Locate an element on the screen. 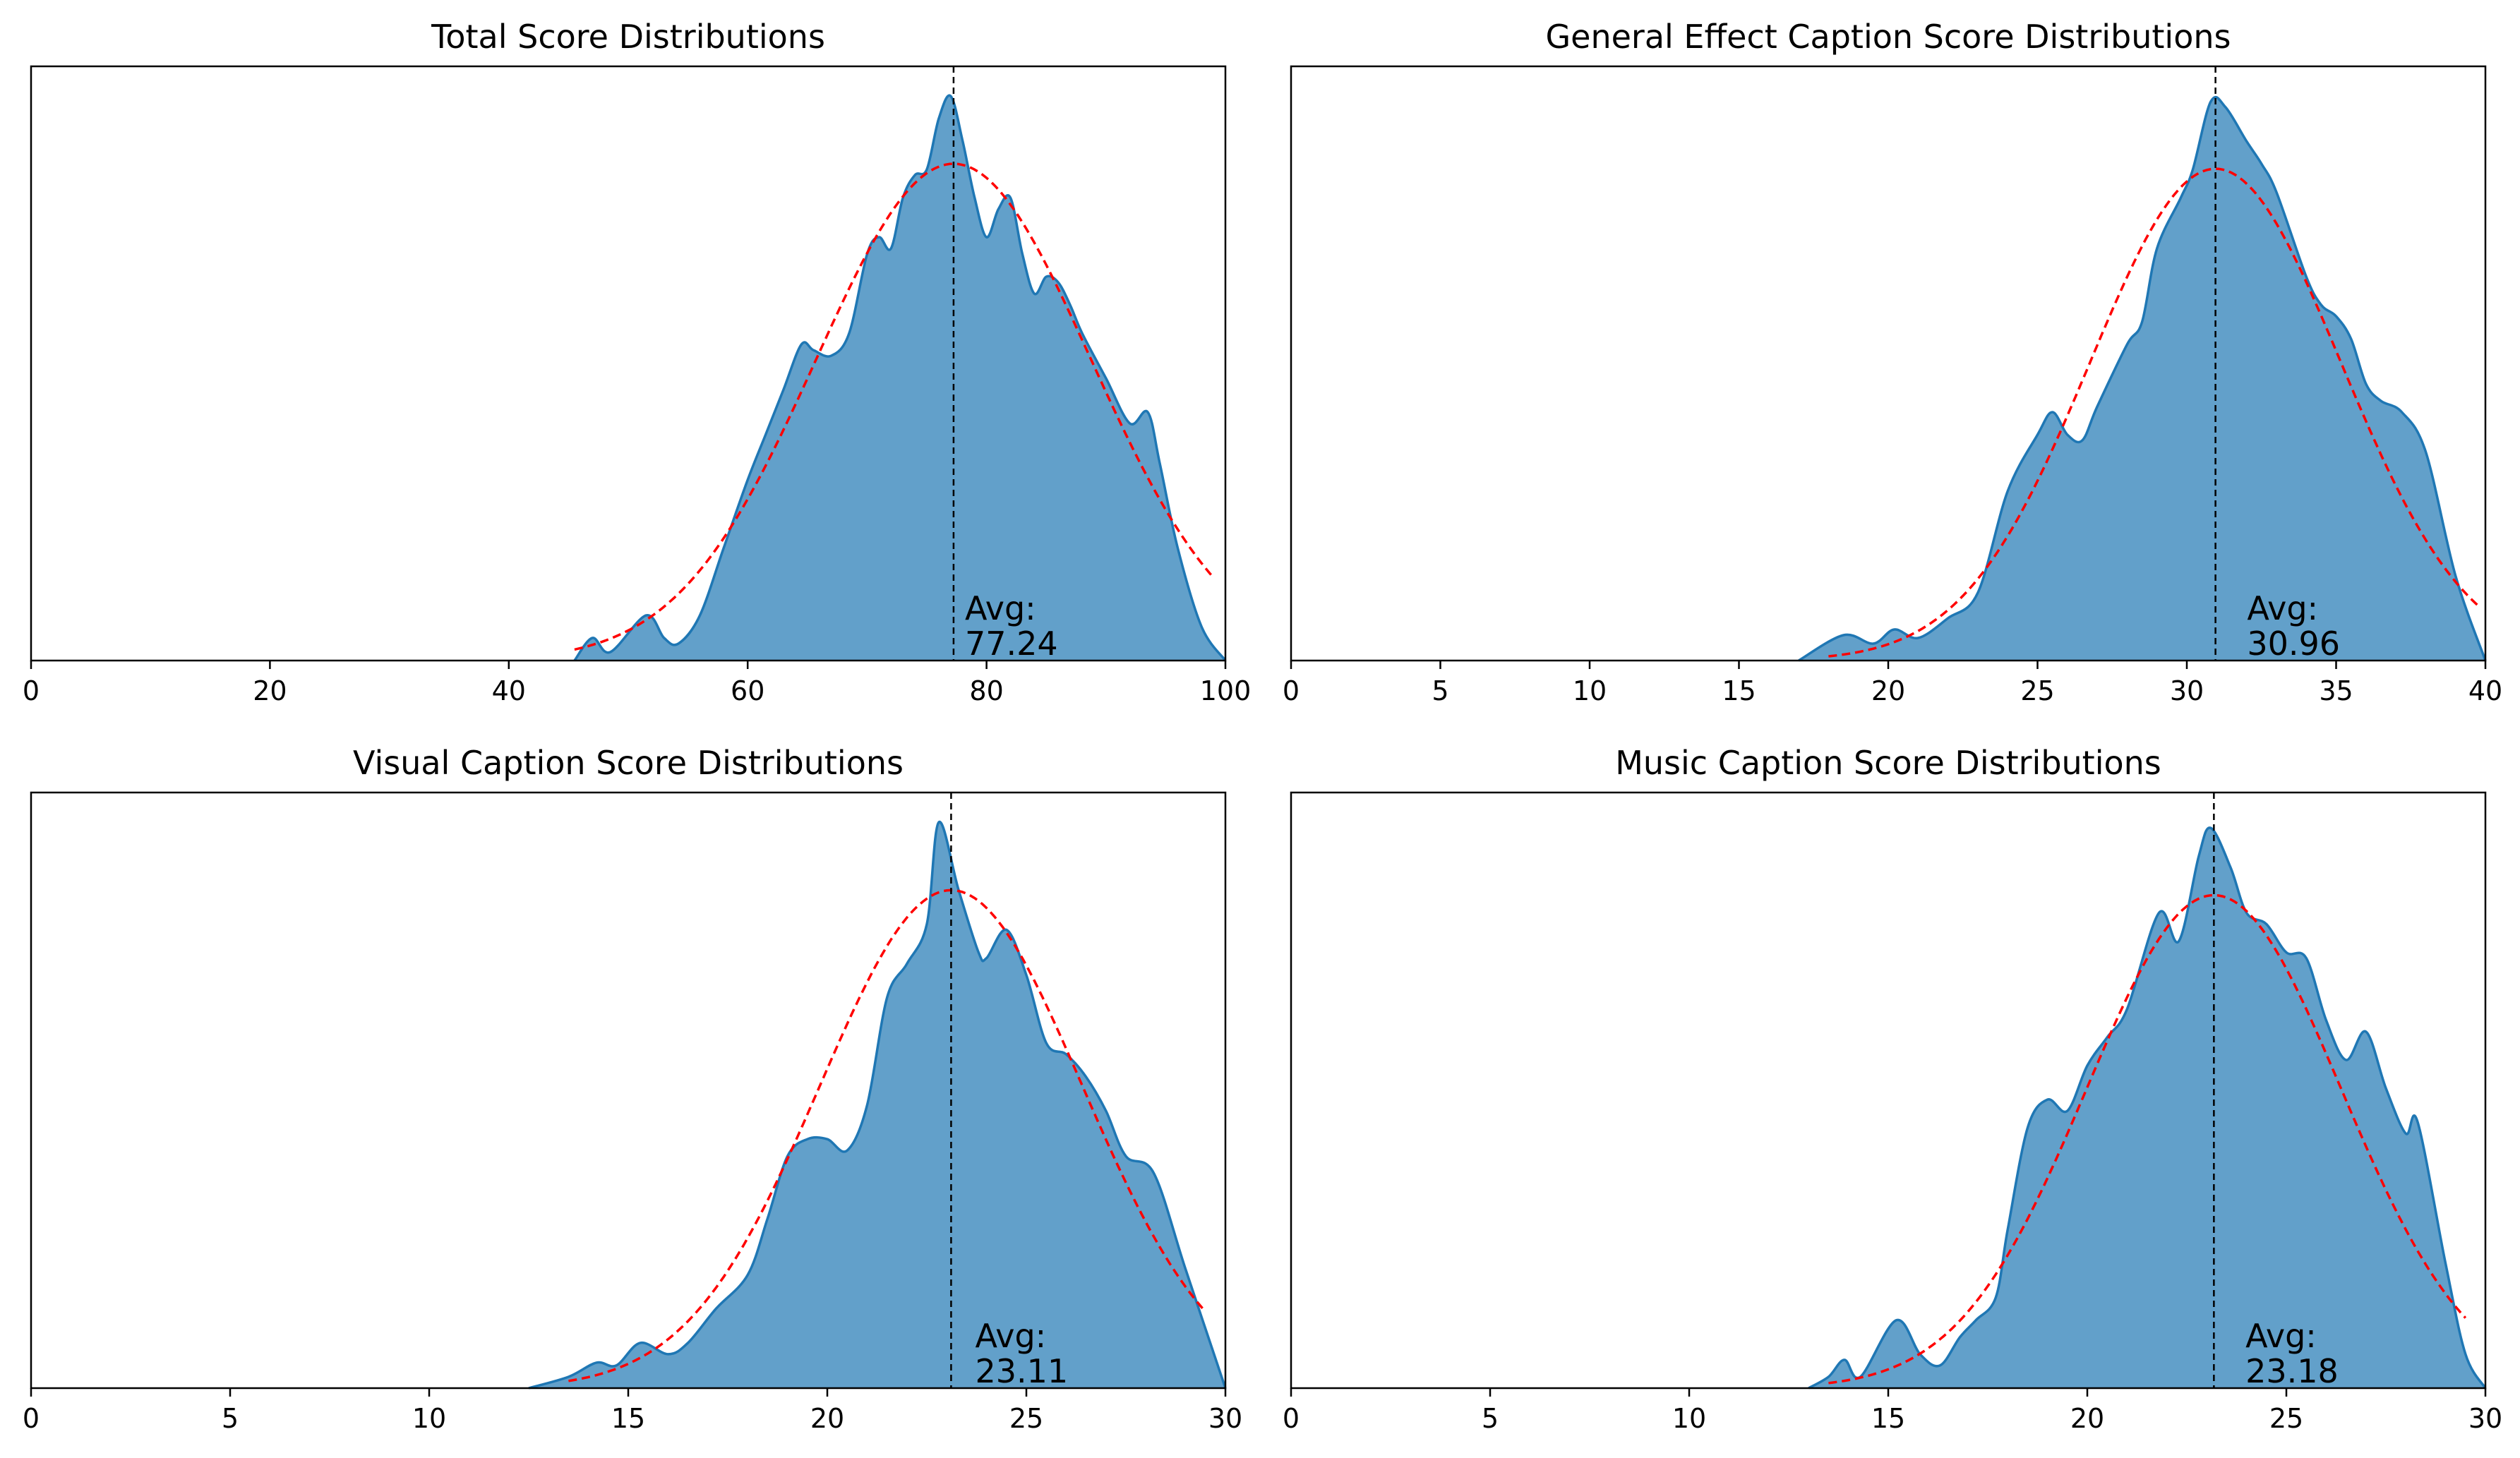 The image size is (2520, 1458). x-tick-label: 100 is located at coordinates (1226, 691).